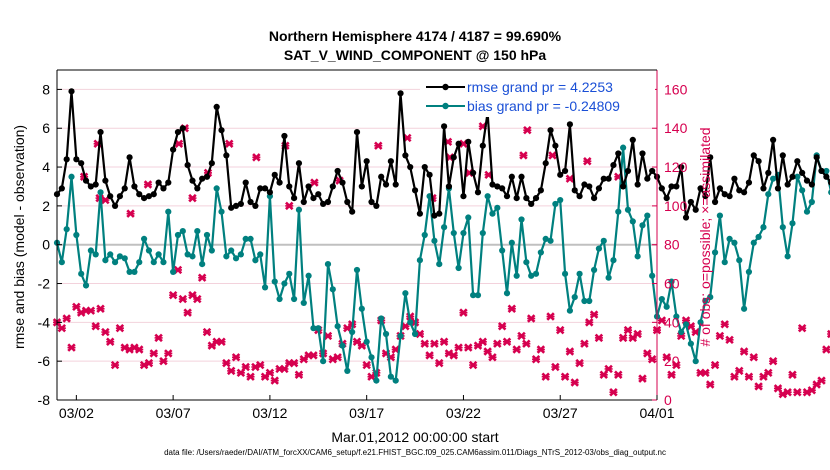 This screenshot has height=470, width=830. I want to click on y2-tick-label: 160, so click(676, 89).